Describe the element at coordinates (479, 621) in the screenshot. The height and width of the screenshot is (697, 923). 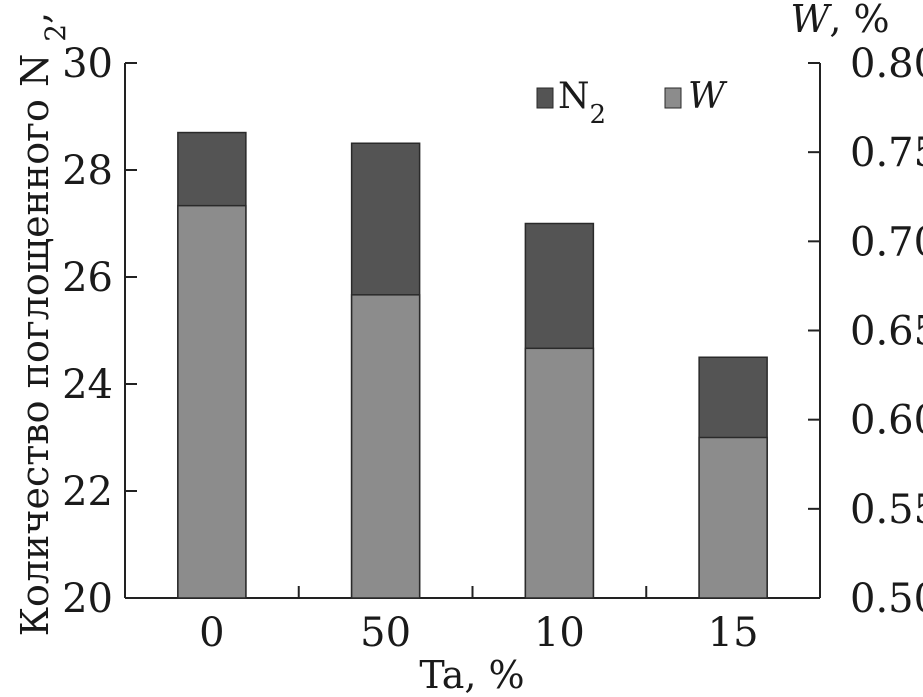
I see `x-axis-ticks: 0 50 10 15` at that location.